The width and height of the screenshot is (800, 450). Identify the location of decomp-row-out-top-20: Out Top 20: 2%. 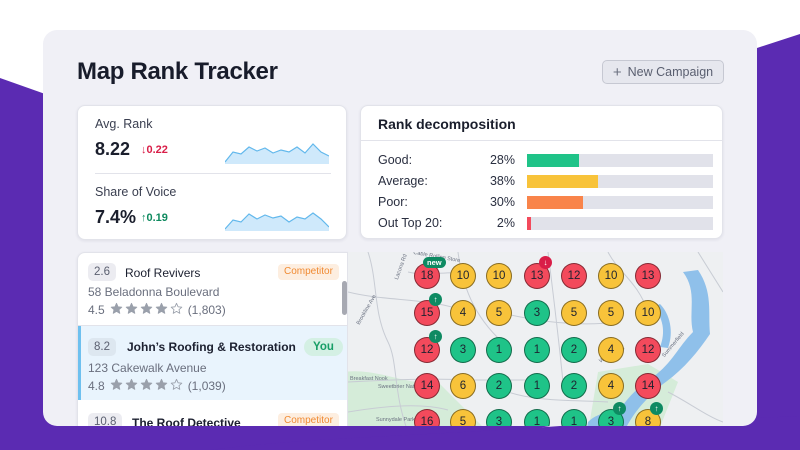
(548, 224).